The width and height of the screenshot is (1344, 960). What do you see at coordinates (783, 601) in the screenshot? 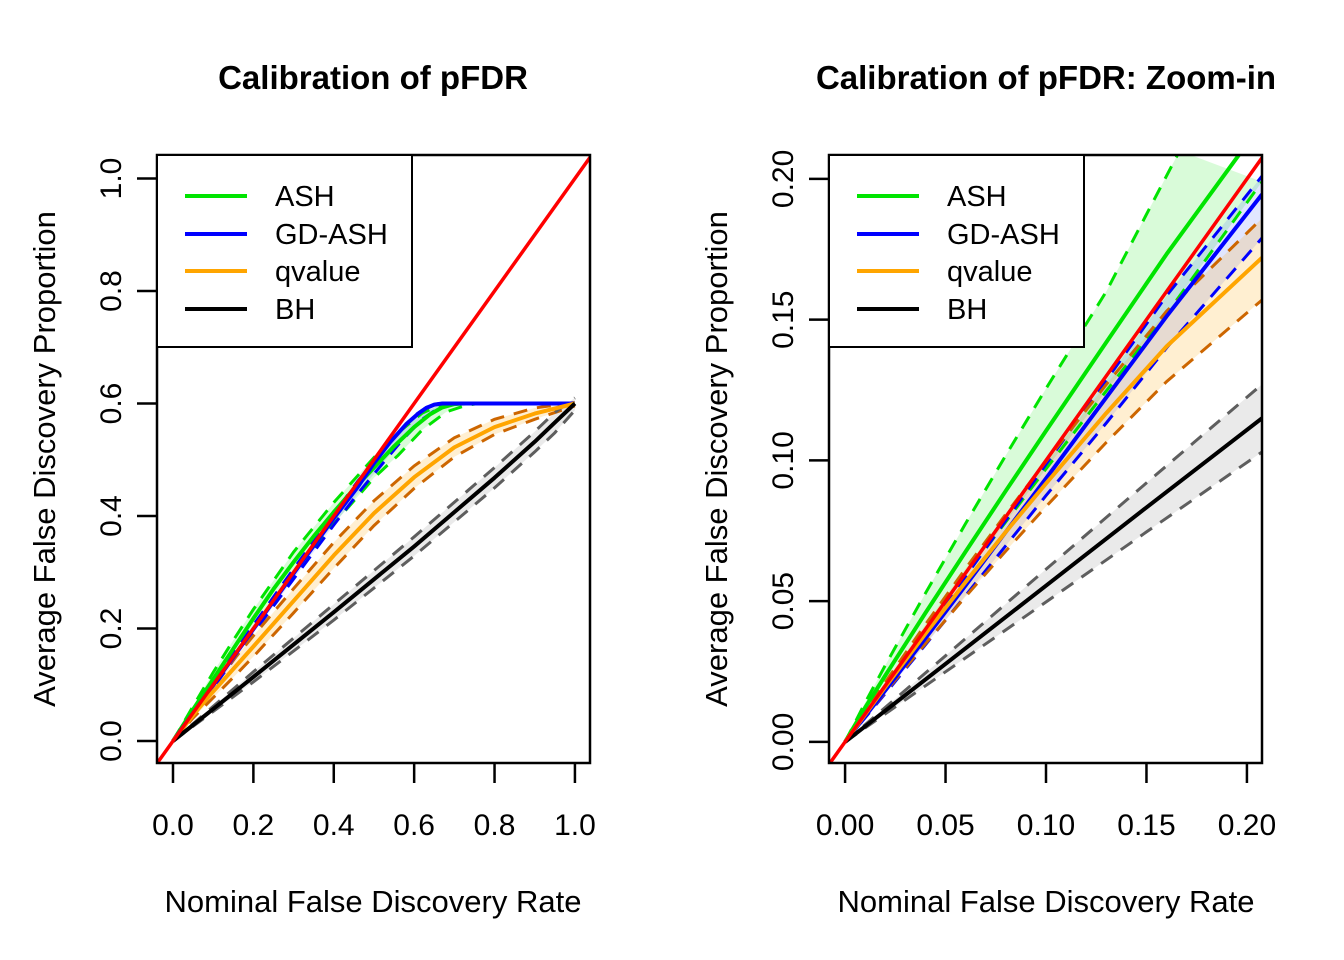
I see `y-tick-label: 0.05` at bounding box center [783, 601].